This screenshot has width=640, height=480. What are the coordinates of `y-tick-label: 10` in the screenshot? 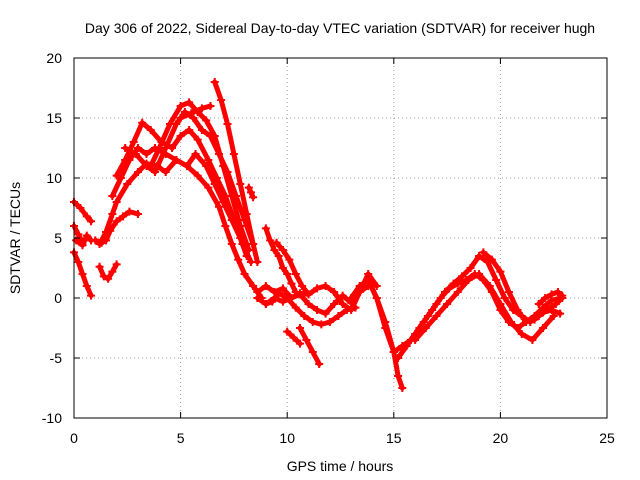 It's located at (54, 178).